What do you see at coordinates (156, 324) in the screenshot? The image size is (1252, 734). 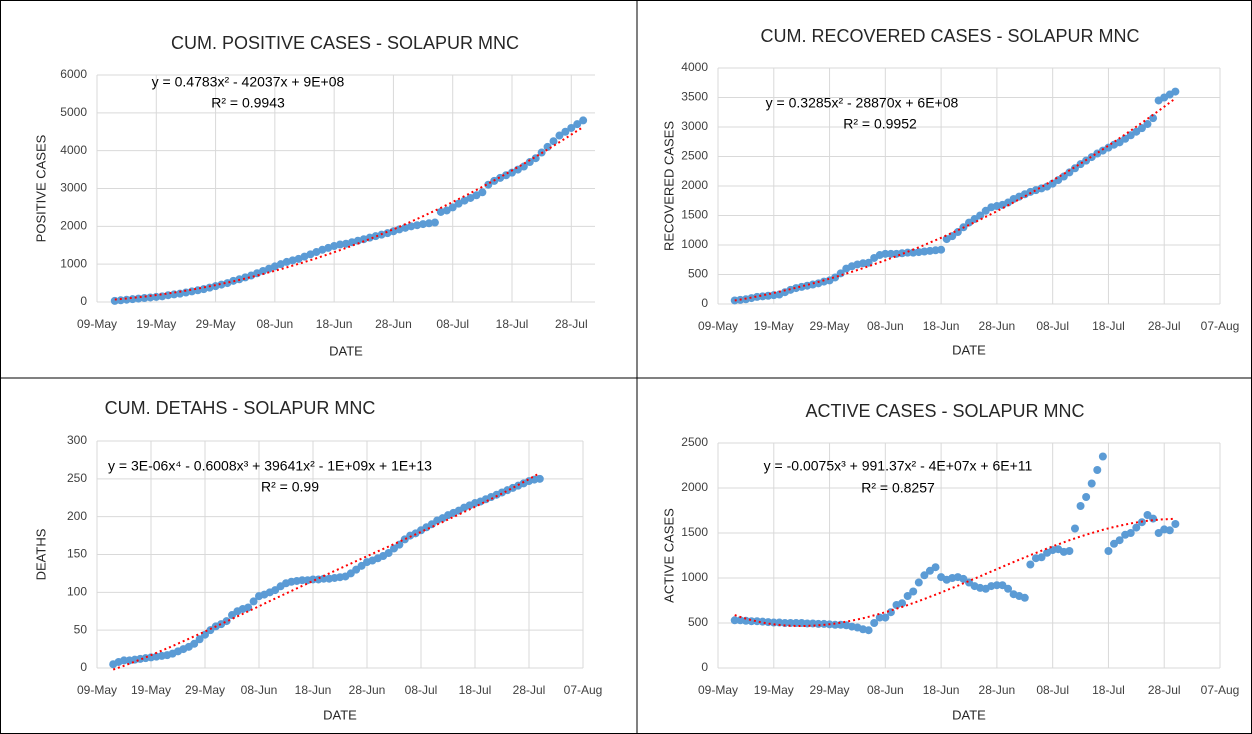 I see `x-tick-label: 19-May` at bounding box center [156, 324].